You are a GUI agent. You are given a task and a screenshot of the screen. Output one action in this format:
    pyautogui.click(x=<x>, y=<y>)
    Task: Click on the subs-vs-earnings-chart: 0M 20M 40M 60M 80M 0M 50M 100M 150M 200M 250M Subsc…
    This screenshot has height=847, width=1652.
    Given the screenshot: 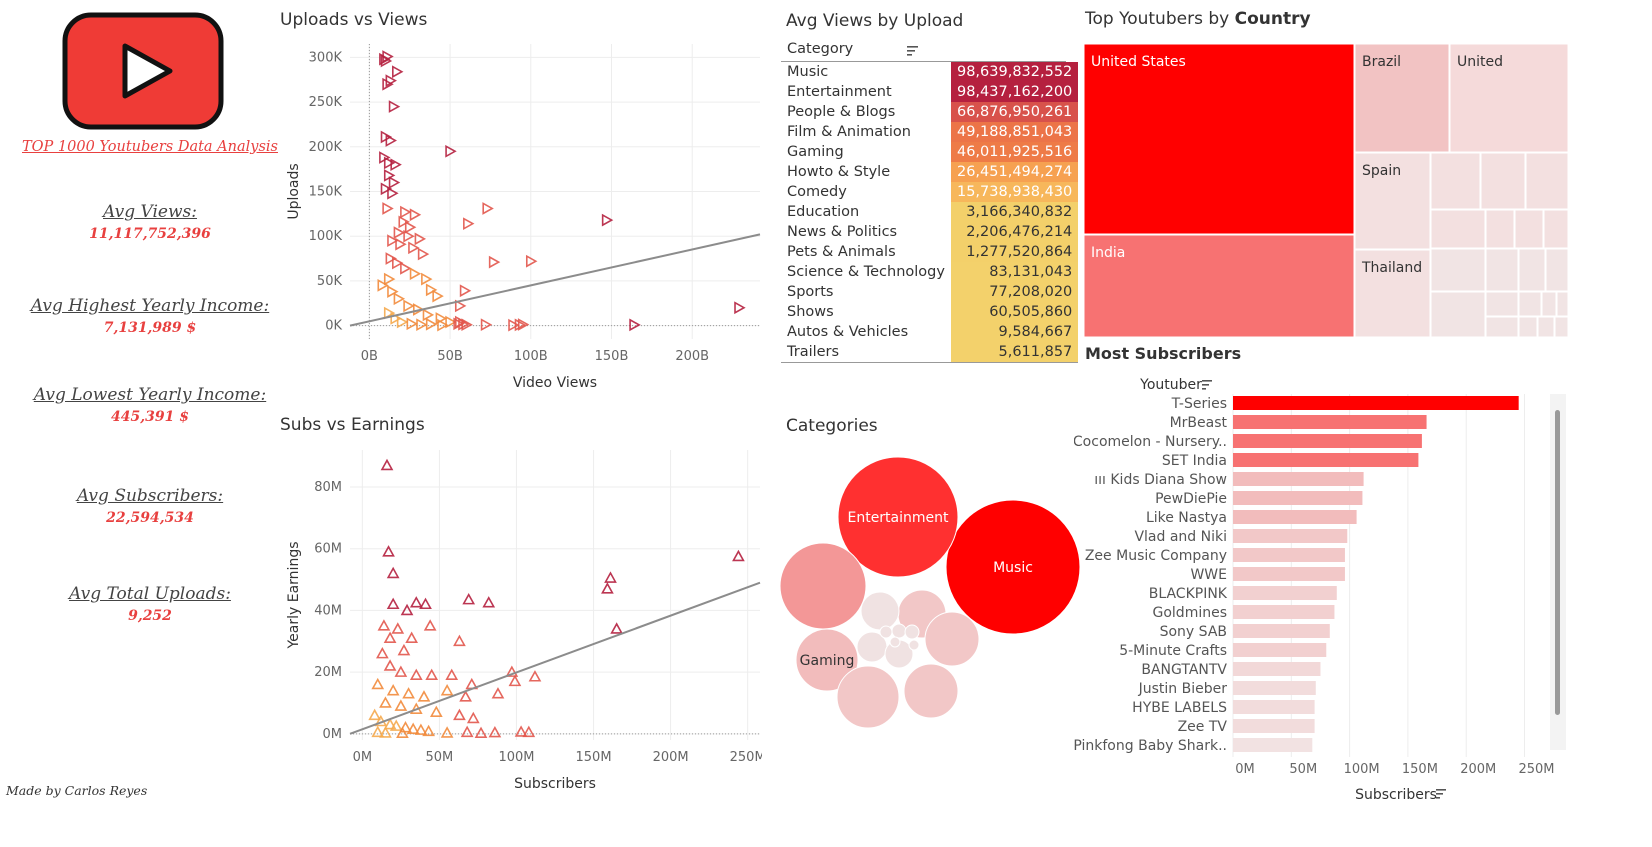 What is the action you would take?
    pyautogui.click(x=521, y=624)
    